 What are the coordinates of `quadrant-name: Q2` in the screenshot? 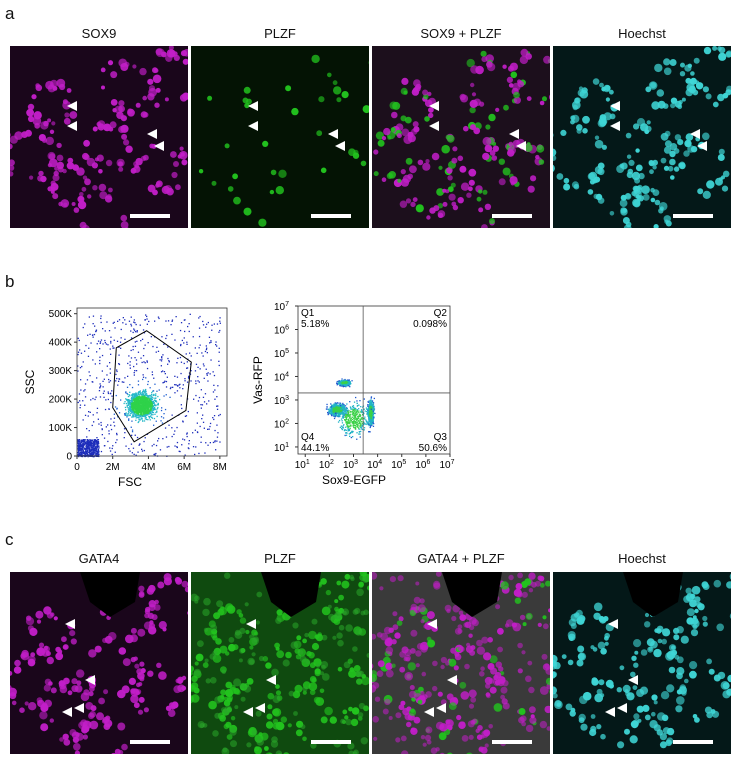 It's located at (441, 313).